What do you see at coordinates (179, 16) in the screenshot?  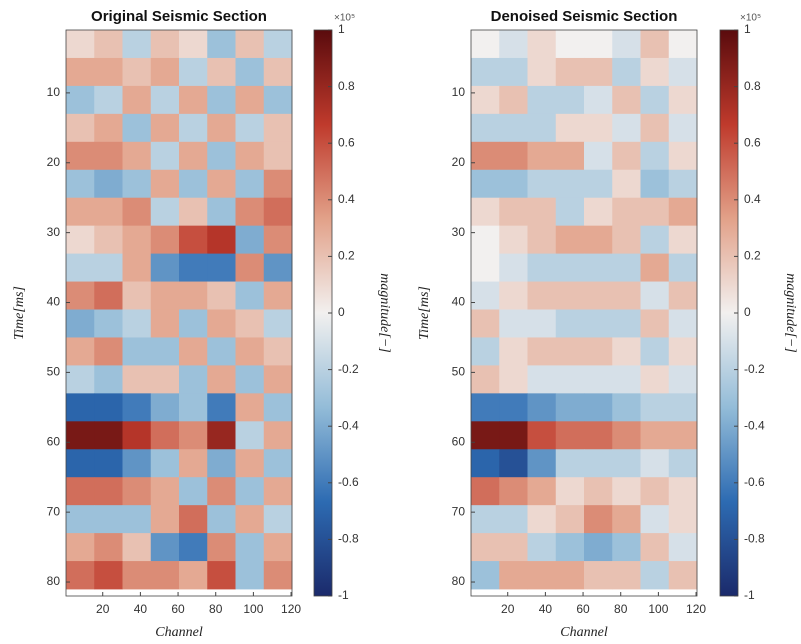 I see `chart-title: Original Seismic Section` at bounding box center [179, 16].